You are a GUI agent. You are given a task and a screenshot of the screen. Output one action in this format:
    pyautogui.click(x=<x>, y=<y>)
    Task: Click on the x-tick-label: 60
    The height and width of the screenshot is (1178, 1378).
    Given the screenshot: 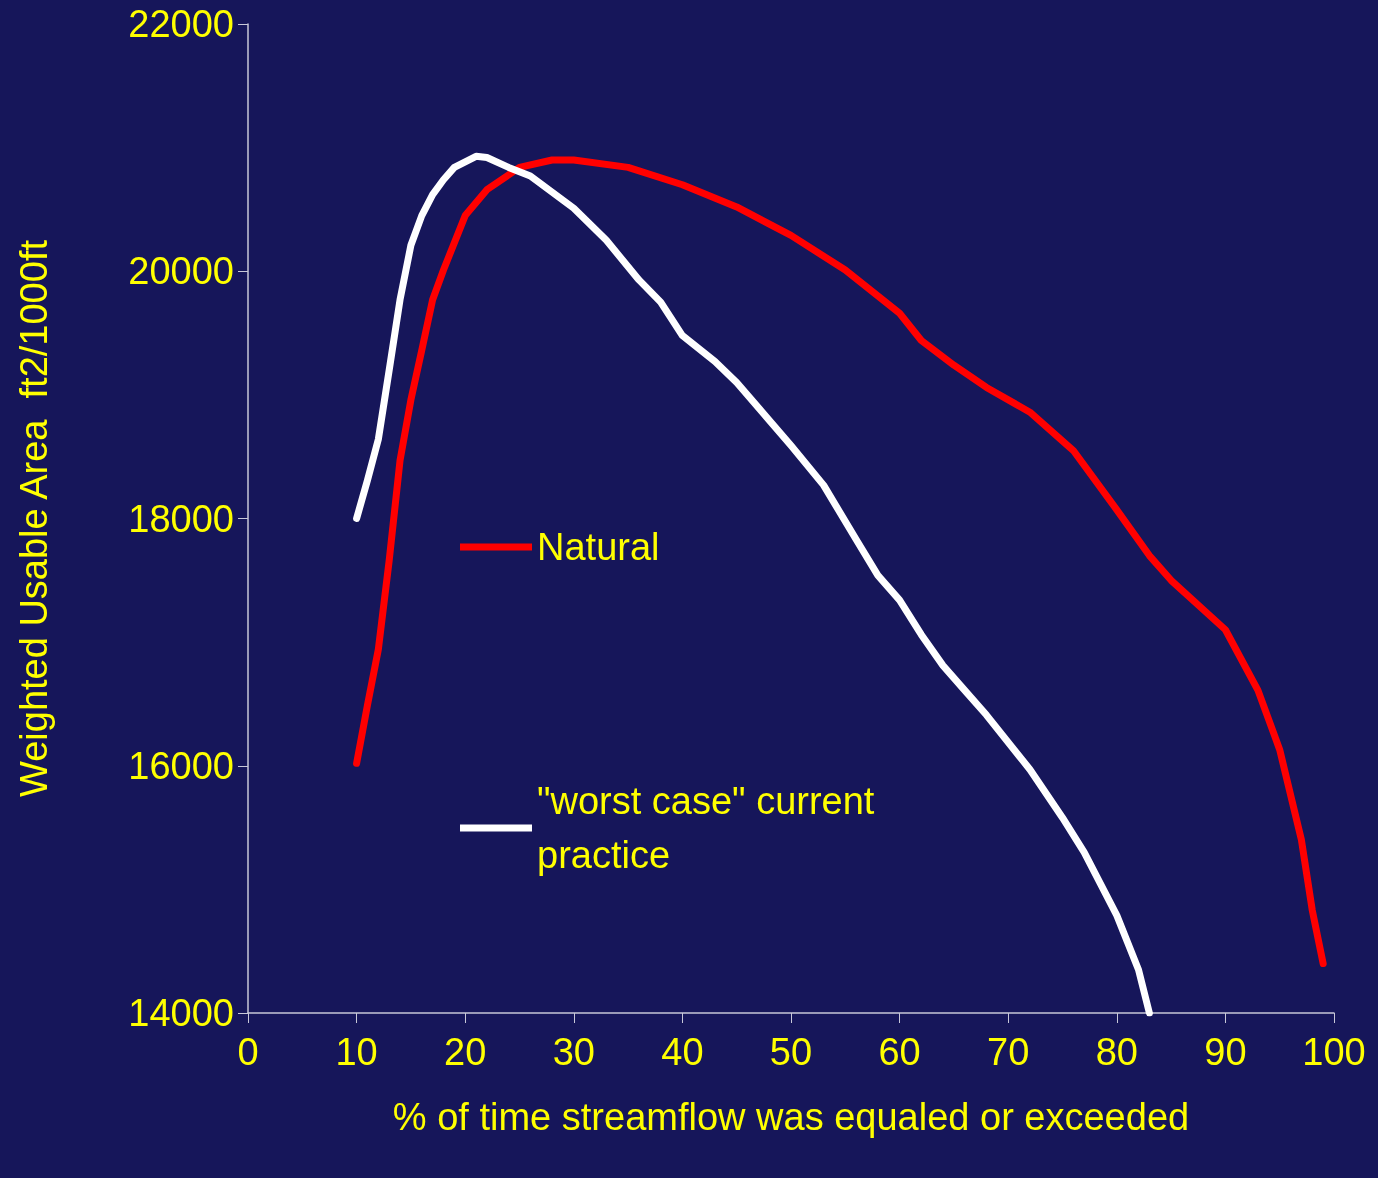 What is the action you would take?
    pyautogui.click(x=899, y=1052)
    